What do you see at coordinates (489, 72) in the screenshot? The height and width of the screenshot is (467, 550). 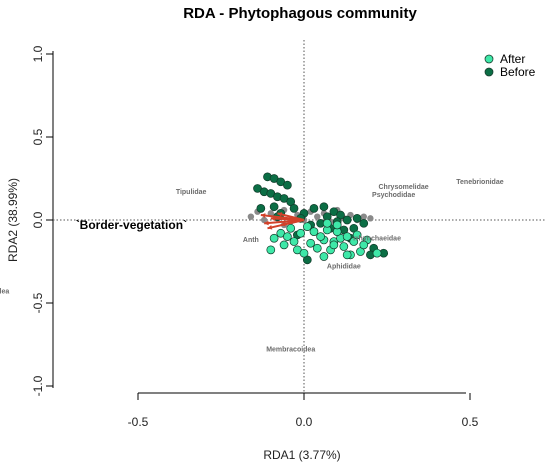 I see `legend-before-marker` at bounding box center [489, 72].